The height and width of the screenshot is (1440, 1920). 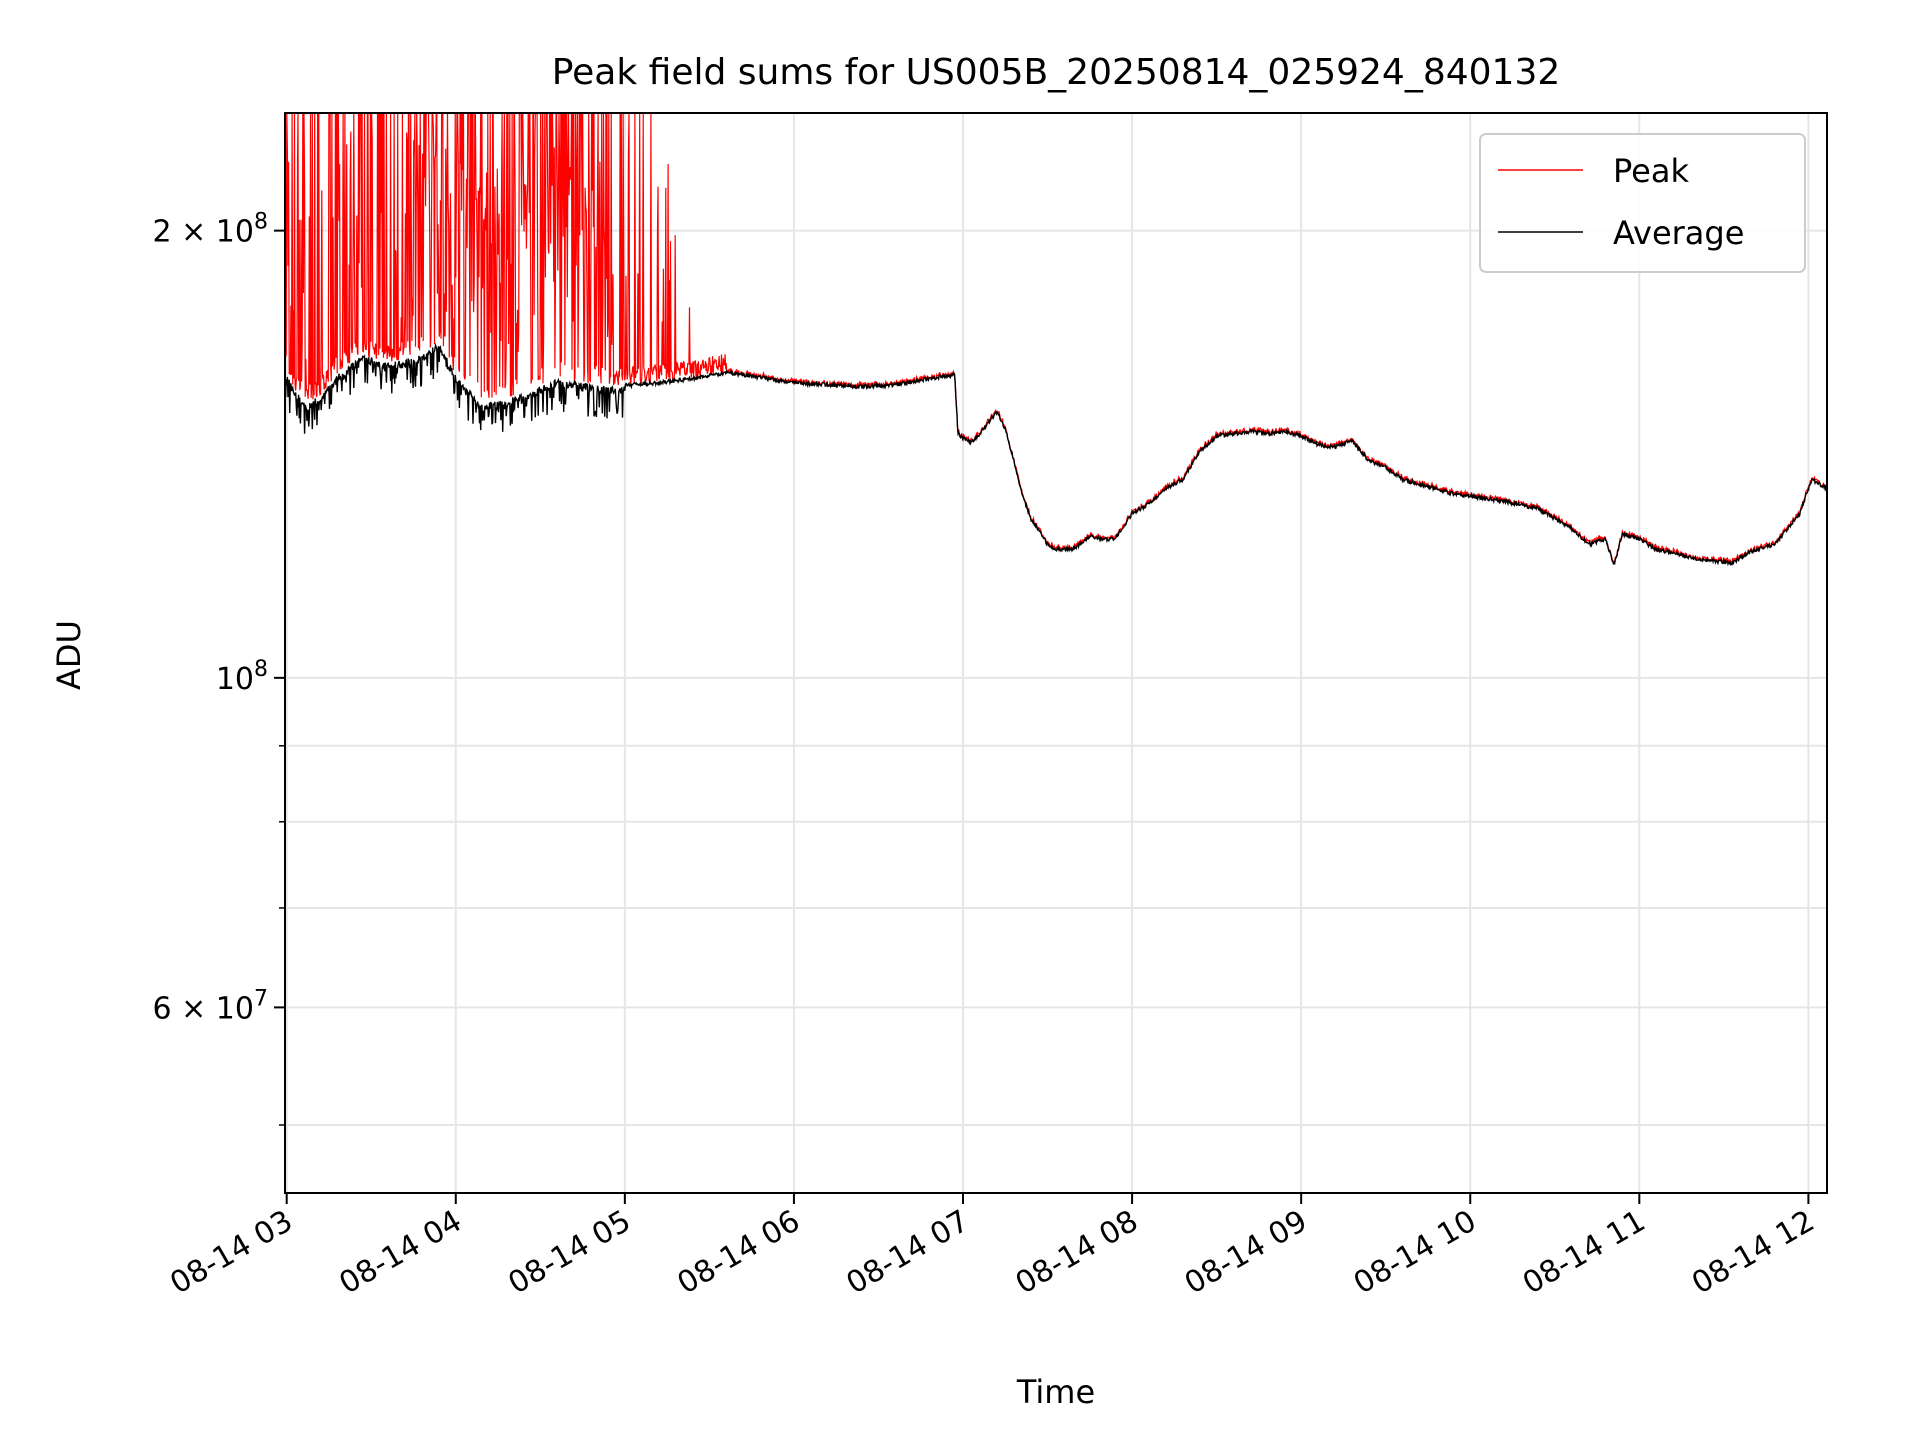 What do you see at coordinates (210, 1006) in the screenshot?
I see `y-tick-label: 6 × 107` at bounding box center [210, 1006].